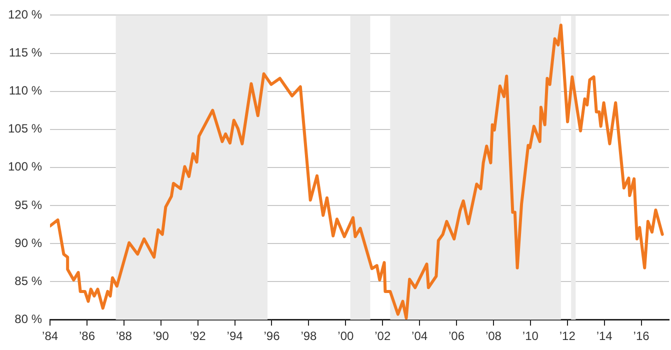 This screenshot has width=671, height=350. Describe the element at coordinates (604, 336) in the screenshot. I see `x-tick-label: ’14` at that location.